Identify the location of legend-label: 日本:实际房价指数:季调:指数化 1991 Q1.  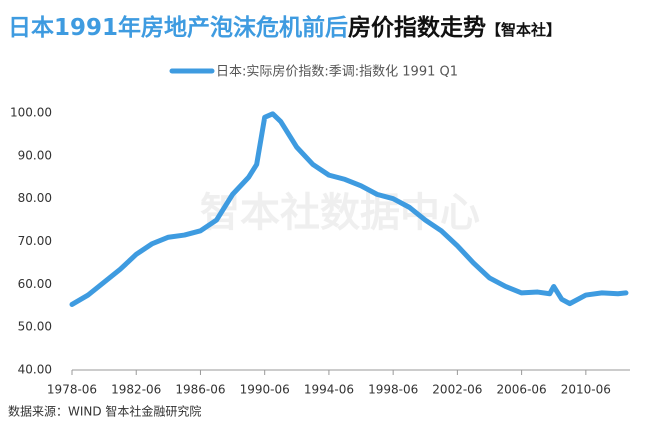
(337, 72).